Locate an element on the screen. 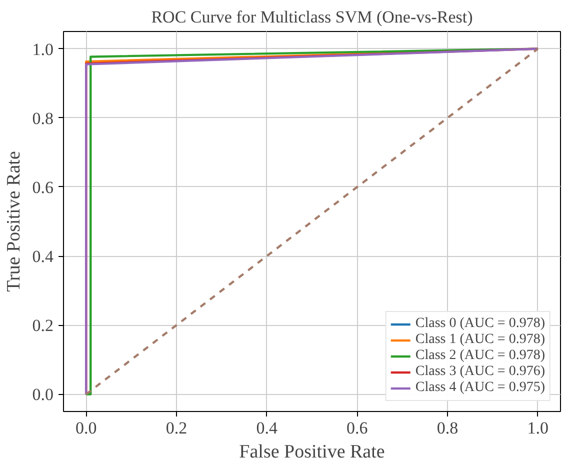 The width and height of the screenshot is (567, 467). chart-title: ROC Curve for Multiclass SVM (One-vs-Rest) is located at coordinates (312, 17).